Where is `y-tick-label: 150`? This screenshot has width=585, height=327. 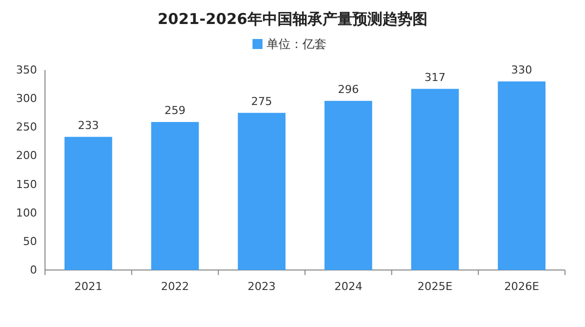
y-tick-label: 150 is located at coordinates (26, 184).